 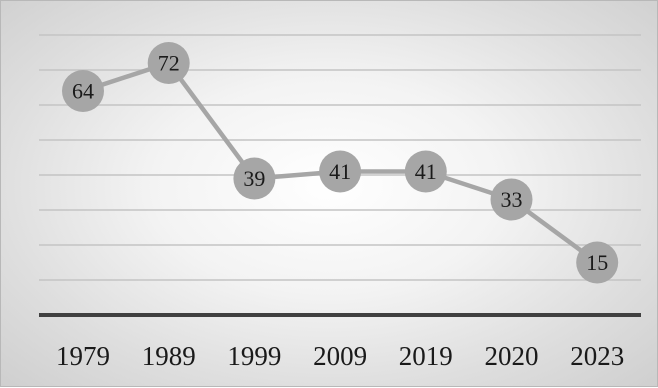 I want to click on data-label: 39, so click(x=254, y=178).